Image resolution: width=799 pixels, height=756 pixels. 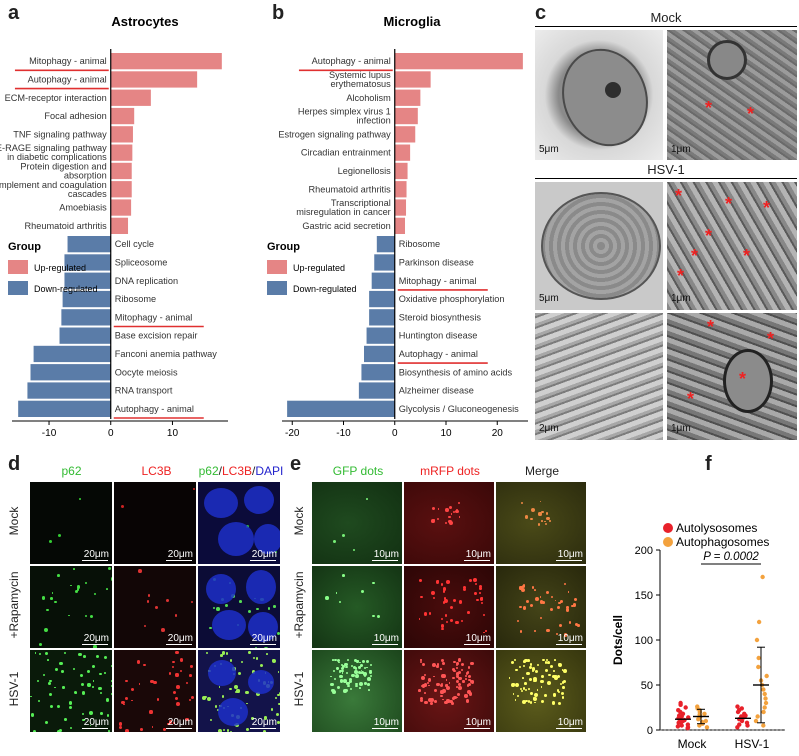 I want to click on micrograph-cell: 10μm, so click(x=357, y=523).